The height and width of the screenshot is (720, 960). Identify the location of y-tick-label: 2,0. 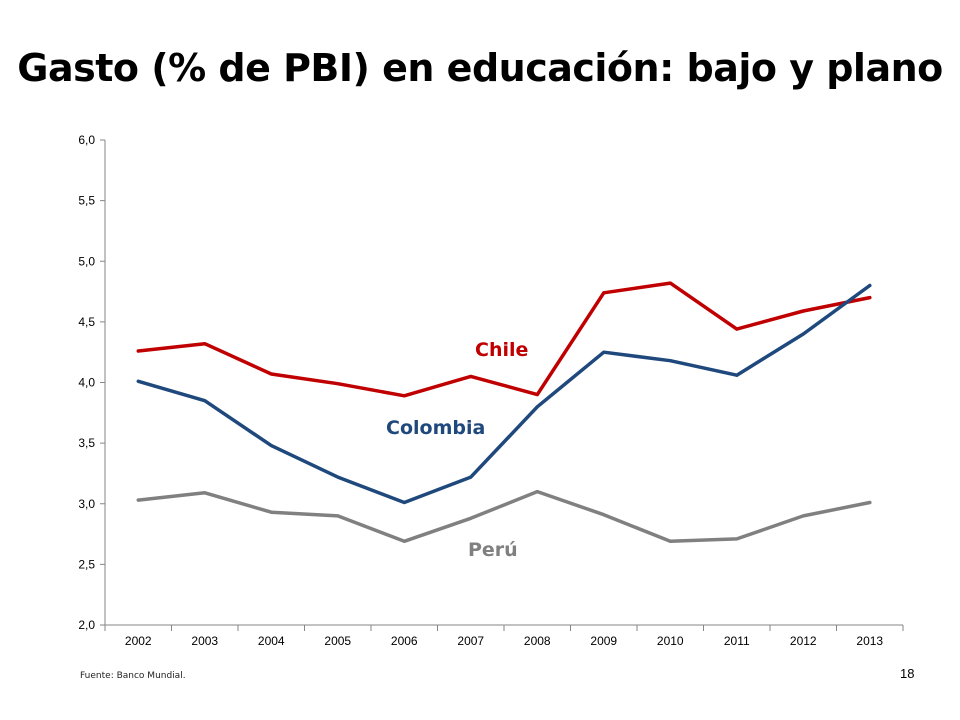
(86, 625).